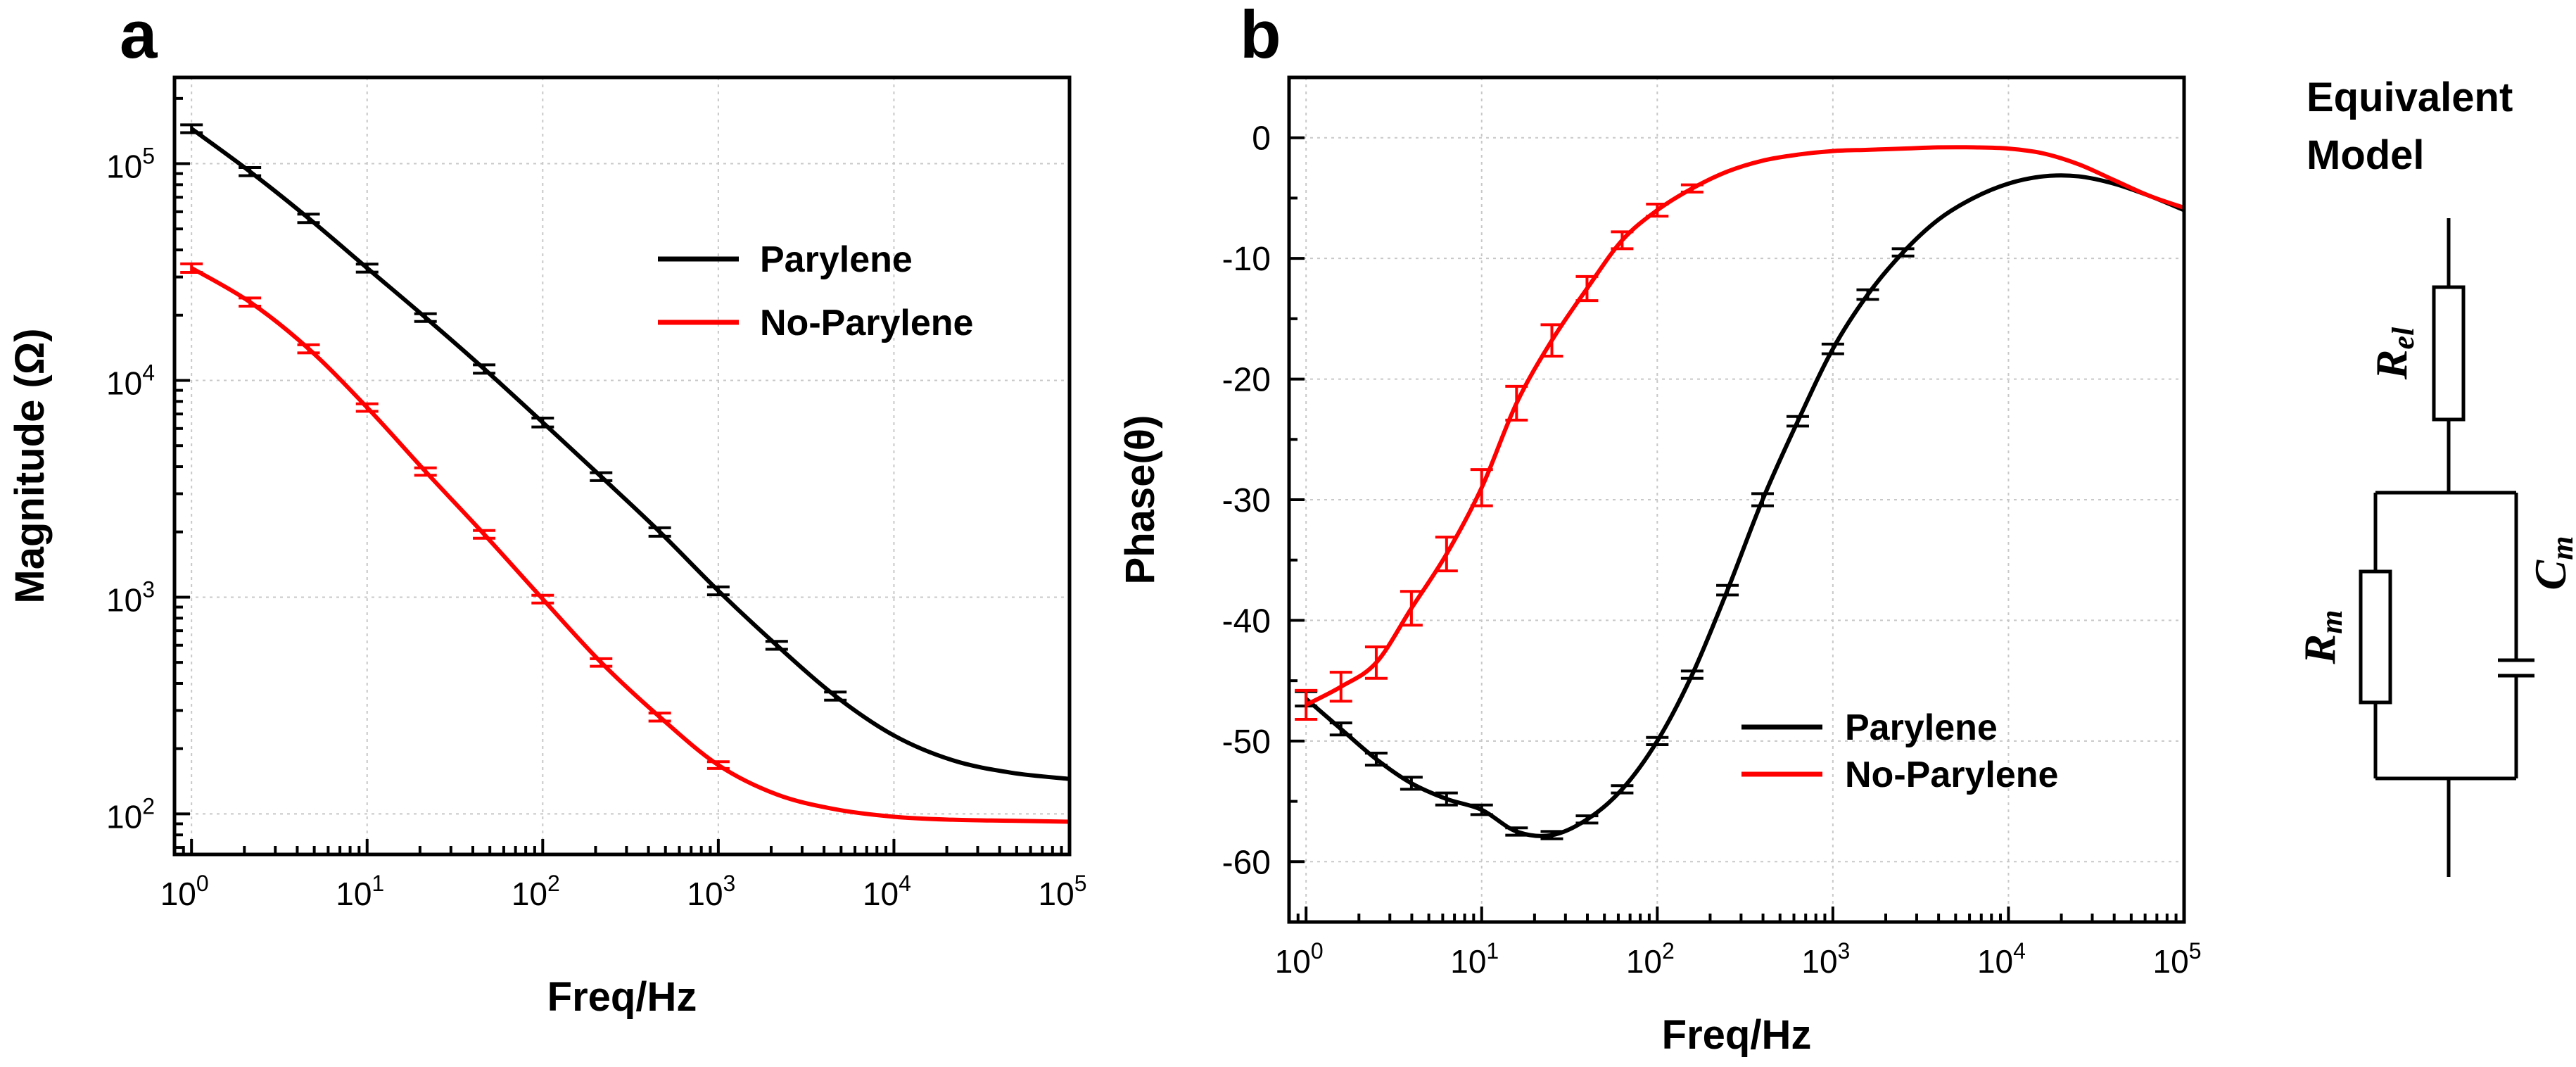 The width and height of the screenshot is (2576, 1067). Describe the element at coordinates (2410, 97) in the screenshot. I see `model-title-line1: Equivalent` at that location.